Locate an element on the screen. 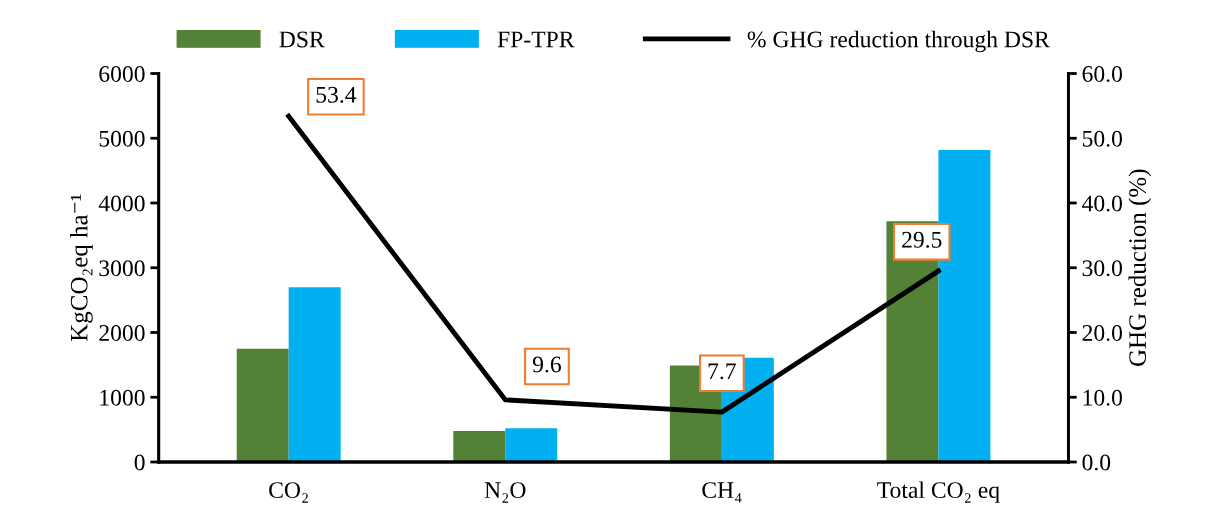 This screenshot has height=525, width=1221. y2-tick-label: 50.0 is located at coordinates (1102, 138).